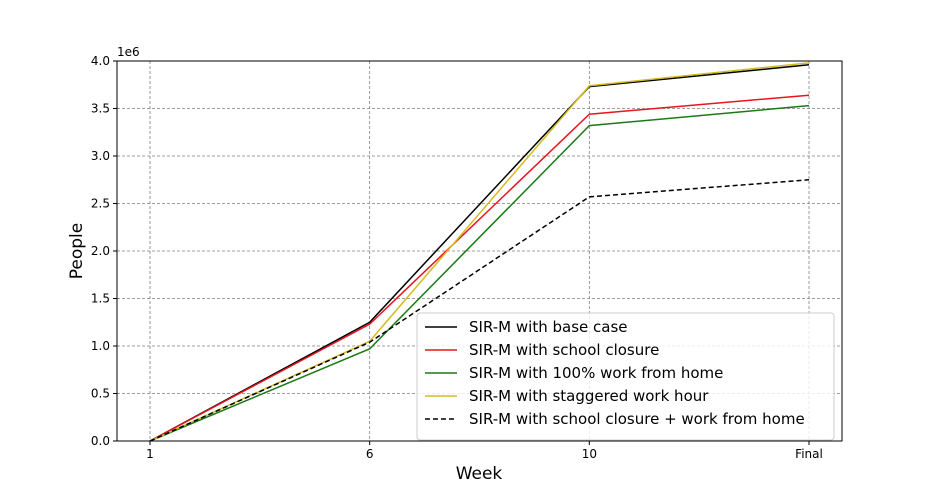 The image size is (936, 504). What do you see at coordinates (77, 251) in the screenshot?
I see `y-axis-label: People` at bounding box center [77, 251].